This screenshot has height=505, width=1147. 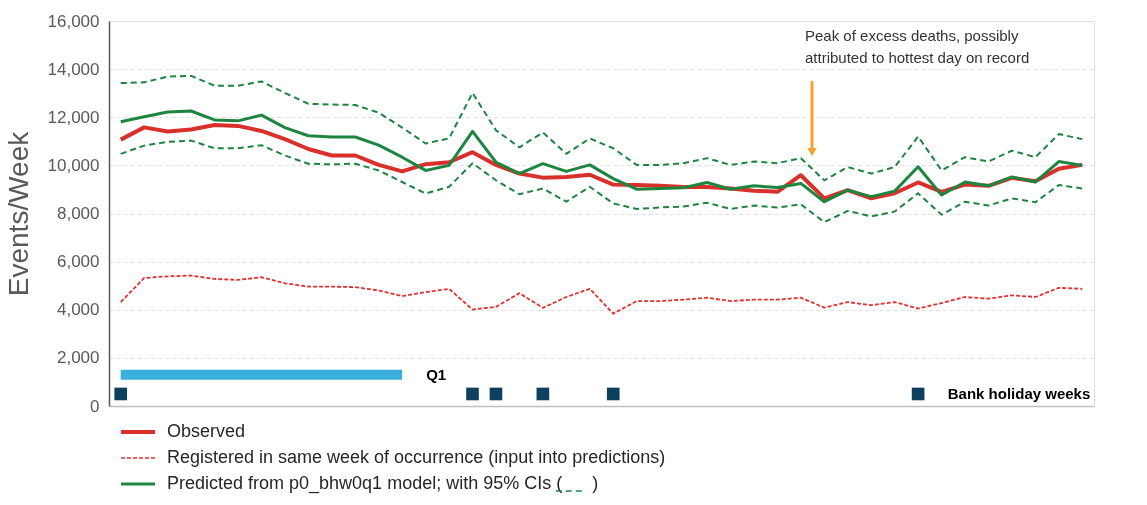 I want to click on y-tick-label: 8,000, so click(x=78, y=213).